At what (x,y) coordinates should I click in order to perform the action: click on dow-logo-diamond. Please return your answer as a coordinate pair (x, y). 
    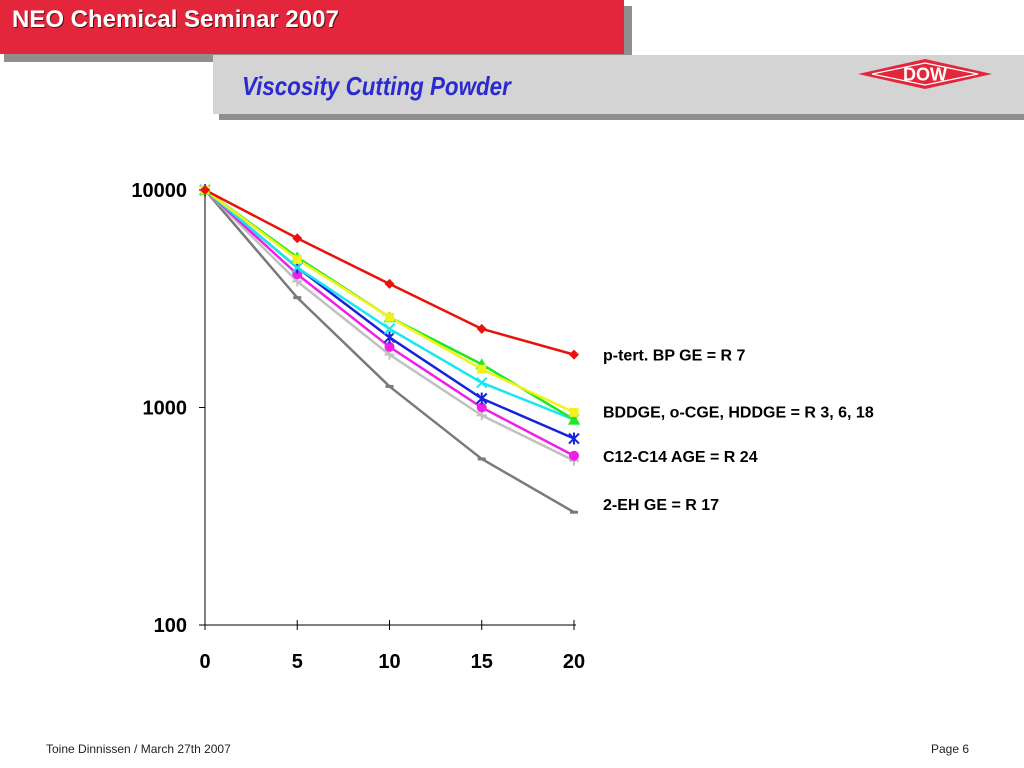
    Looking at the image, I should click on (925, 74).